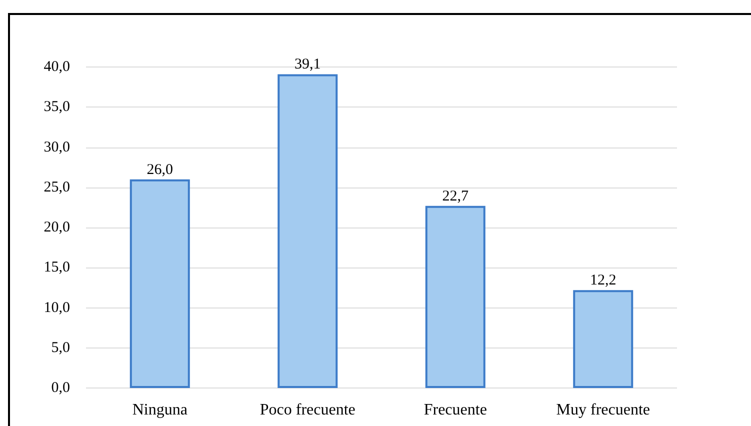 The height and width of the screenshot is (426, 751). I want to click on y-tick-label: 20,0, so click(57, 228).